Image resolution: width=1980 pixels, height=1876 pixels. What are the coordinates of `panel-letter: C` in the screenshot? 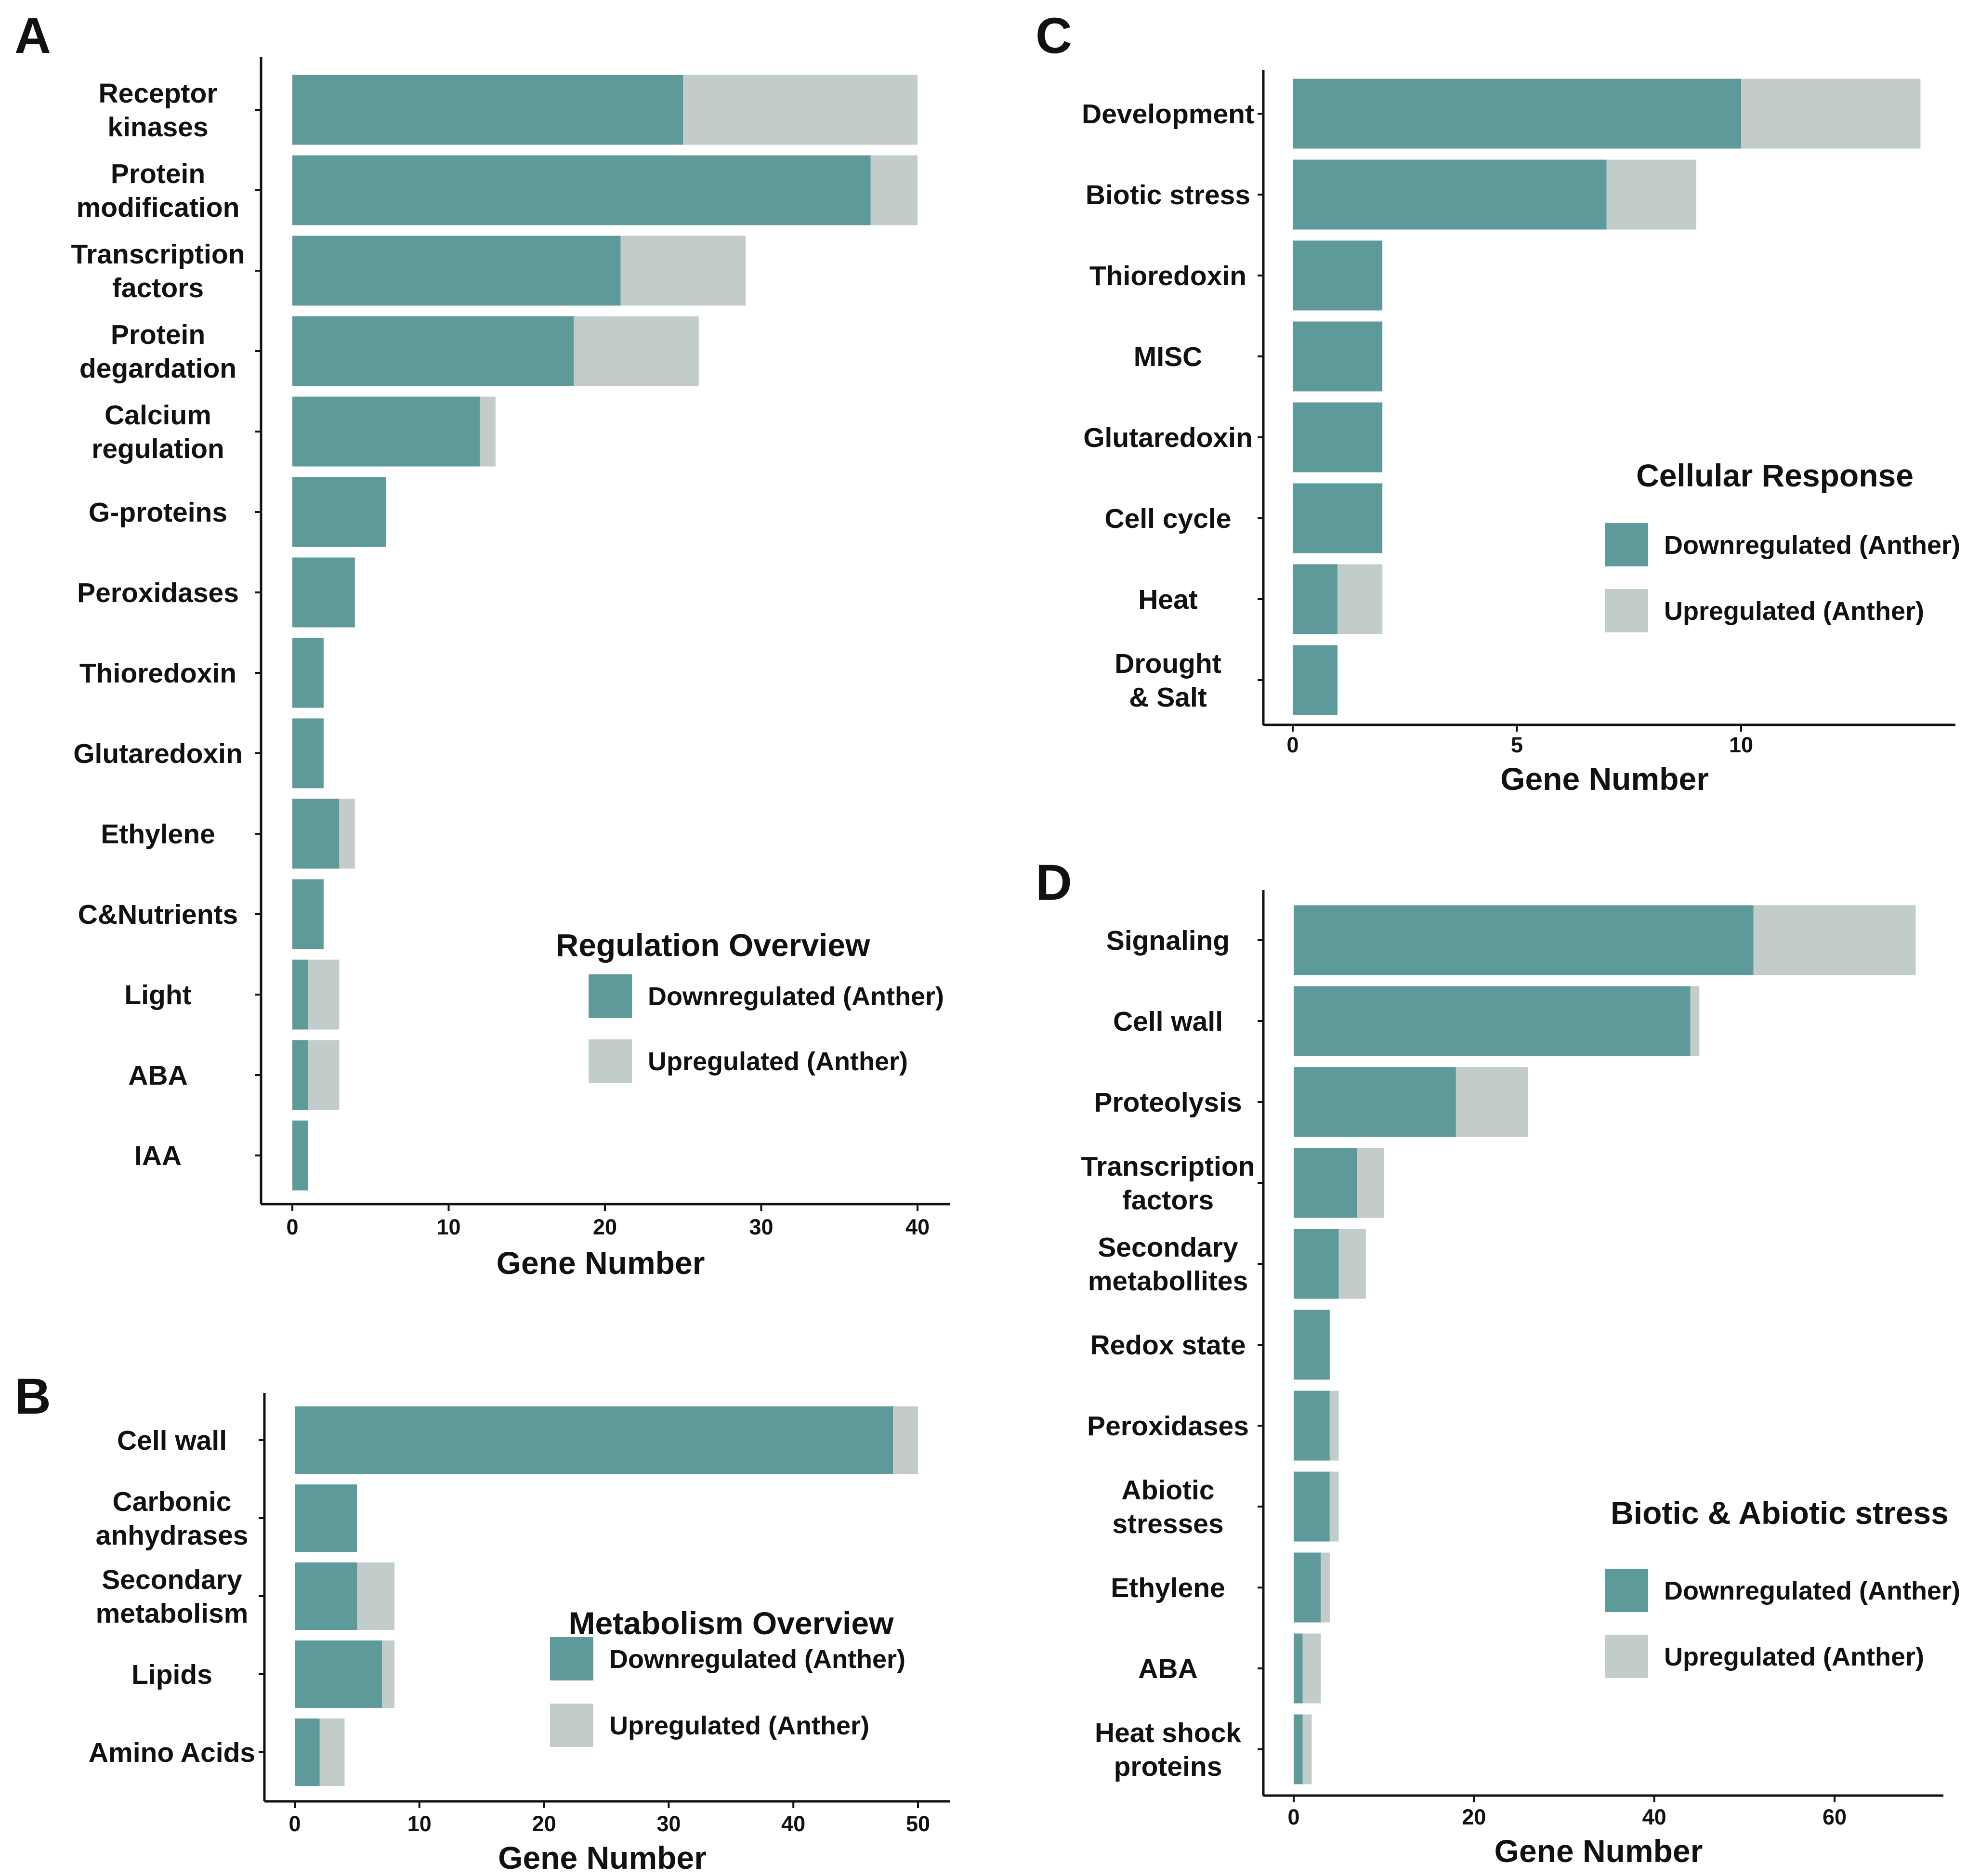 It's located at (1054, 36).